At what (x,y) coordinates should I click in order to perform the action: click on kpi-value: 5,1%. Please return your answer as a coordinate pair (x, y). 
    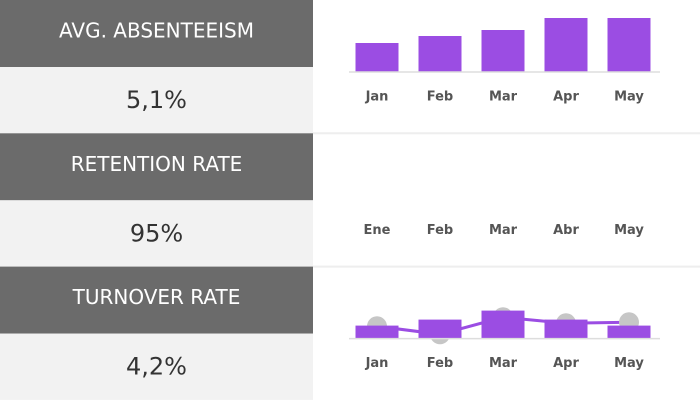
    Looking at the image, I should click on (156, 100).